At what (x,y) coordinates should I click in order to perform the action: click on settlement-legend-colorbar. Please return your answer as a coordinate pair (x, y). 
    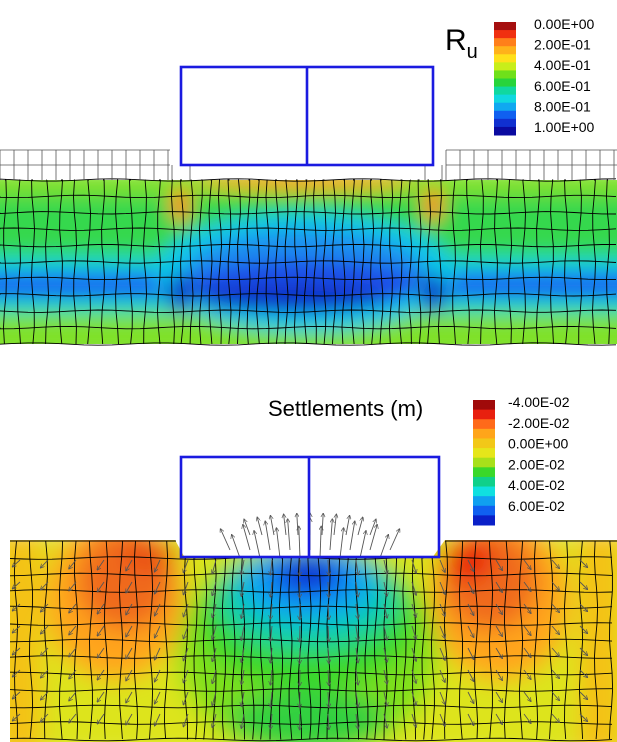
    Looking at the image, I should click on (484, 463).